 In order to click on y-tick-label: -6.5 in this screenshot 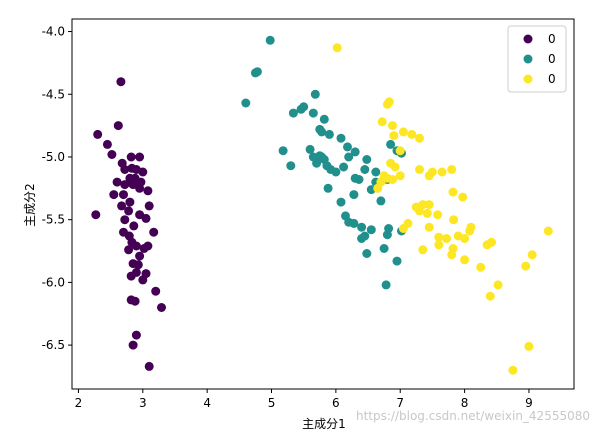, I will do `click(53, 345)`.